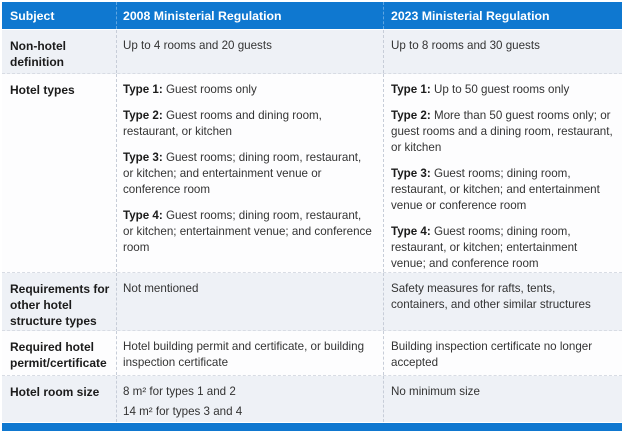 This screenshot has width=624, height=436. I want to click on column-header-2008-regulation: 2008 Ministerial Regulation, so click(249, 15).